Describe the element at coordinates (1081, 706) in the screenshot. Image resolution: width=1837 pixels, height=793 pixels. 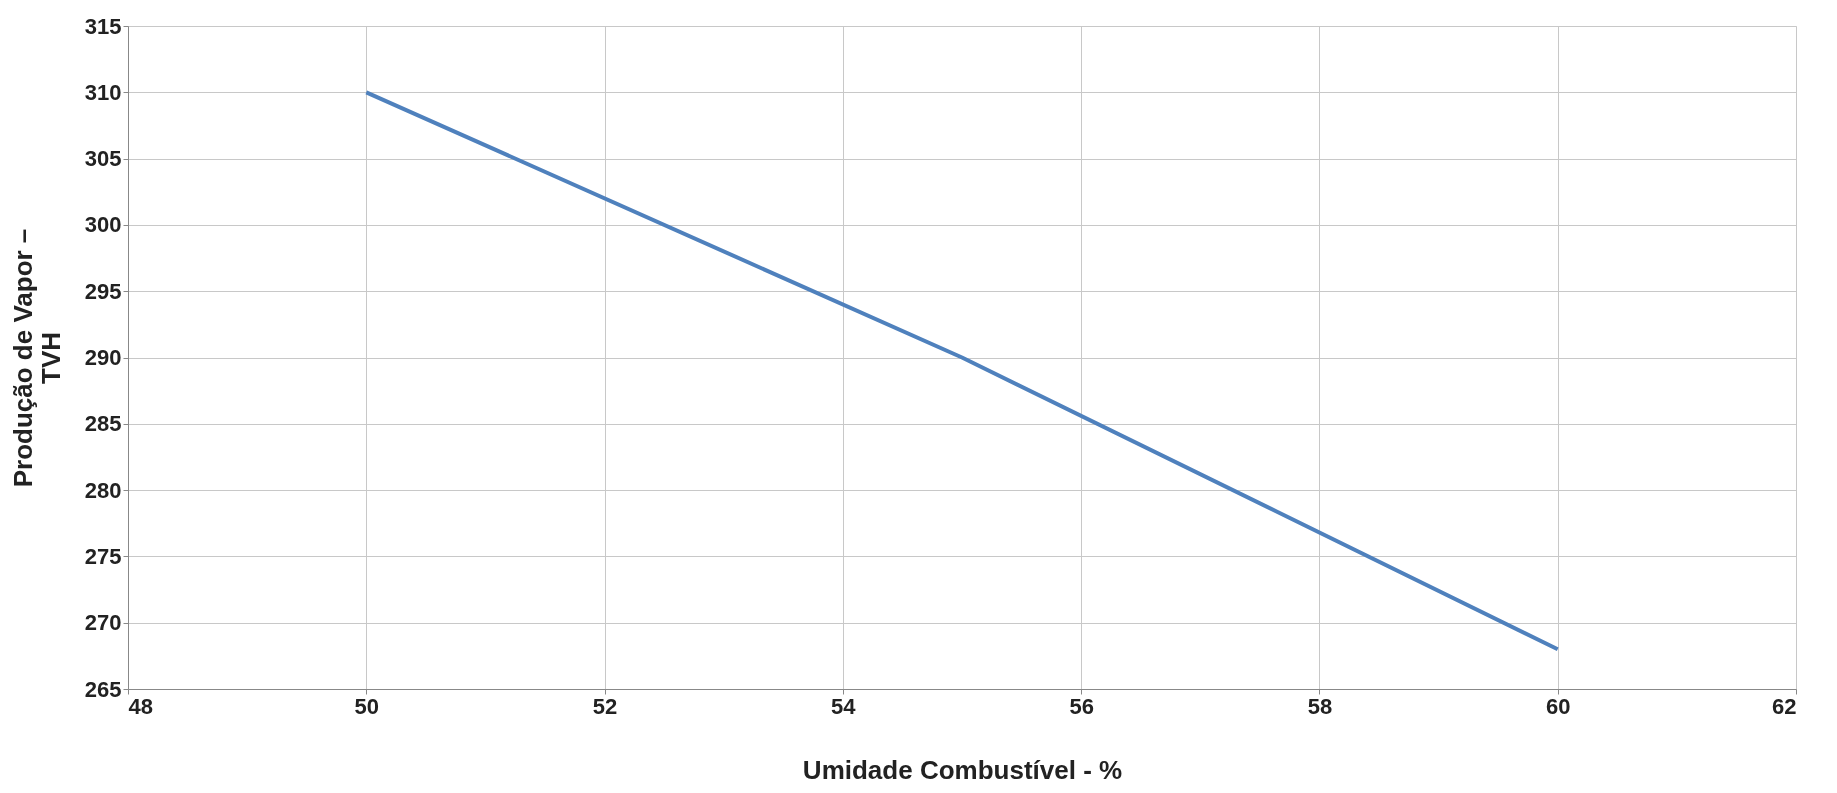
I see `x-tick-label: 56` at that location.